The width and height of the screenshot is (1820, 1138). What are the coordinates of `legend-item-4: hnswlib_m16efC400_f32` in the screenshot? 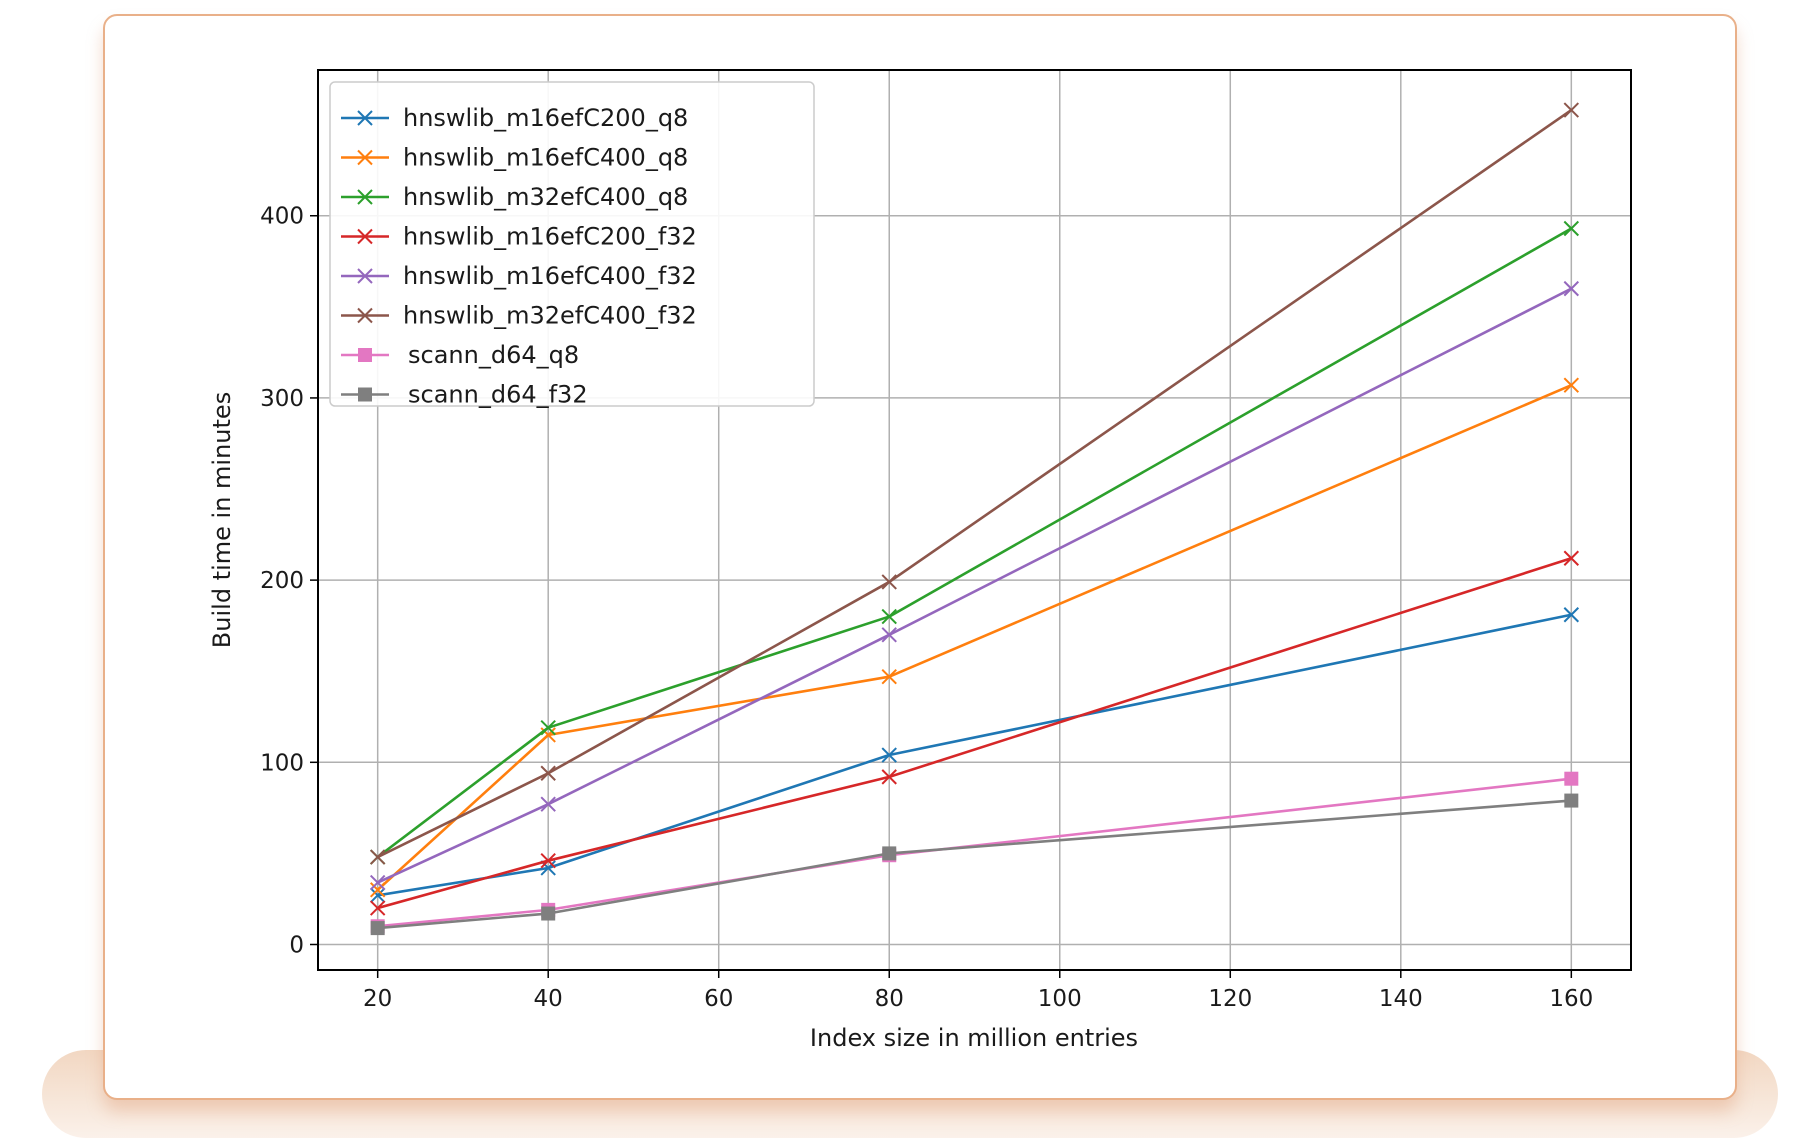 It's located at (519, 276).